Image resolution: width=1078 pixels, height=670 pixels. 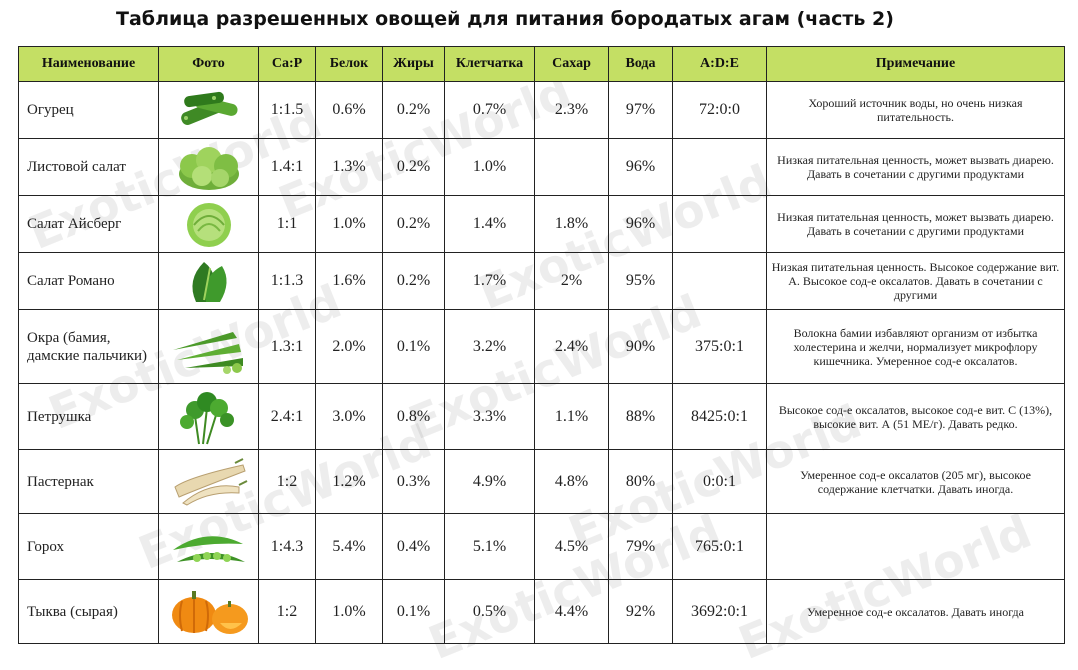 I want to click on fiber-value: 0.5%, so click(x=489, y=611).